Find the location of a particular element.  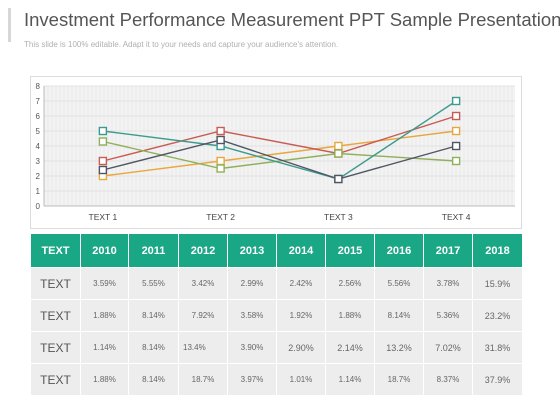

table-header-cell: 2016 is located at coordinates (399, 250).